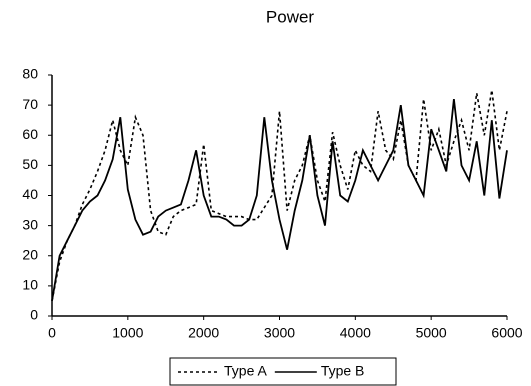  I want to click on x-tick-label: 0, so click(52, 333).